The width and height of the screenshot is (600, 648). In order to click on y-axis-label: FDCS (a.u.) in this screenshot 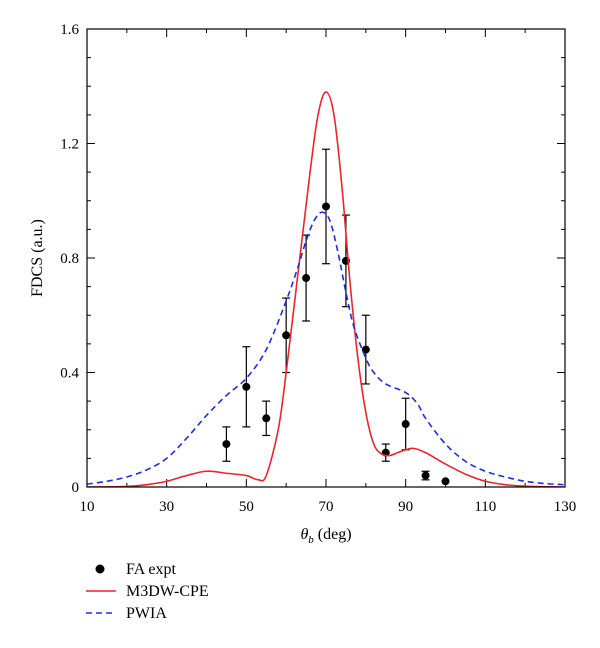, I will do `click(37, 258)`.